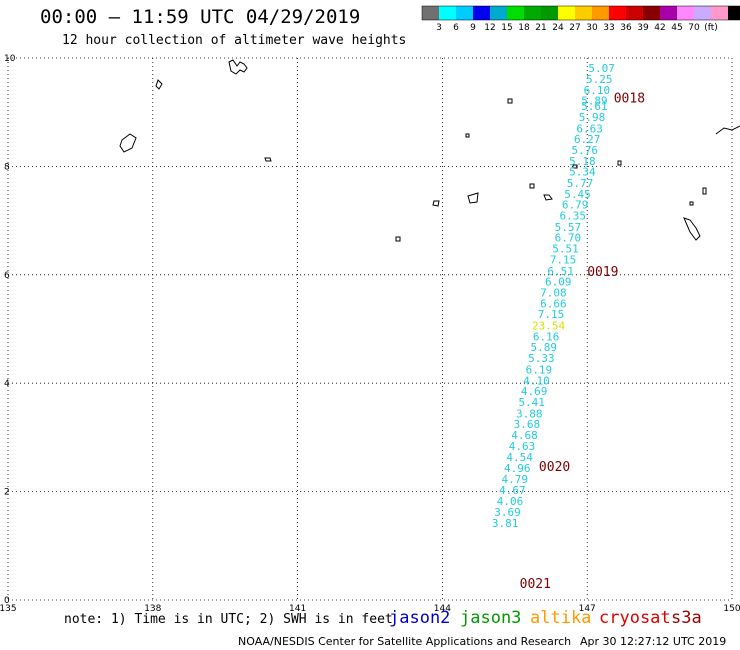 The image size is (740, 650). What do you see at coordinates (575, 205) in the screenshot?
I see `wave-height-value: 6.79` at bounding box center [575, 205].